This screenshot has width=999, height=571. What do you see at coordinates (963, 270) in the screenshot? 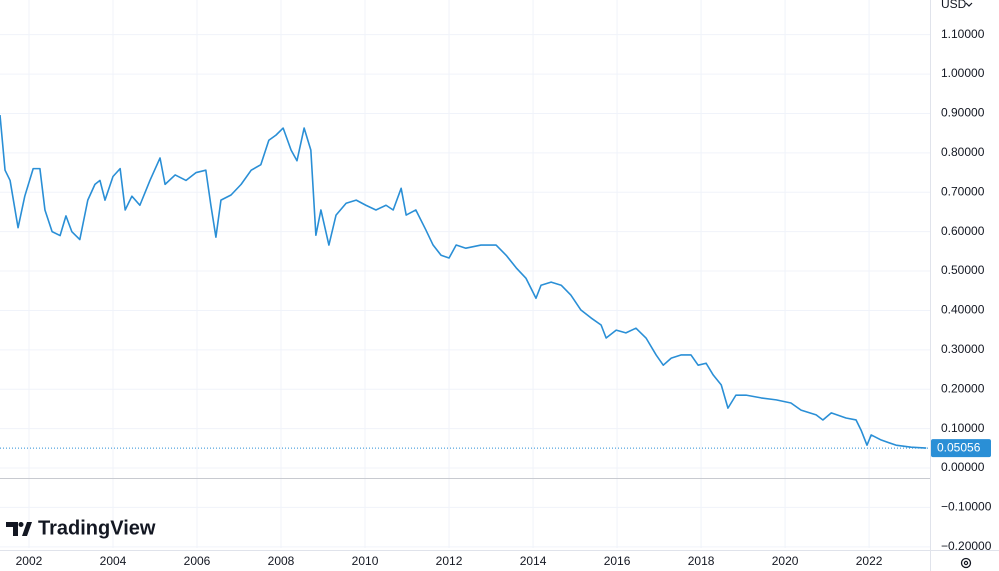
I see `y-tick-label: 0.50000` at bounding box center [963, 270].